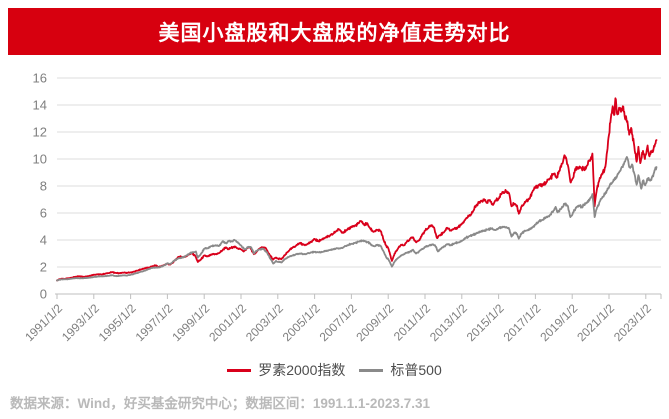 The height and width of the screenshot is (419, 669). I want to click on y-axis-label: 0, so click(43, 294).